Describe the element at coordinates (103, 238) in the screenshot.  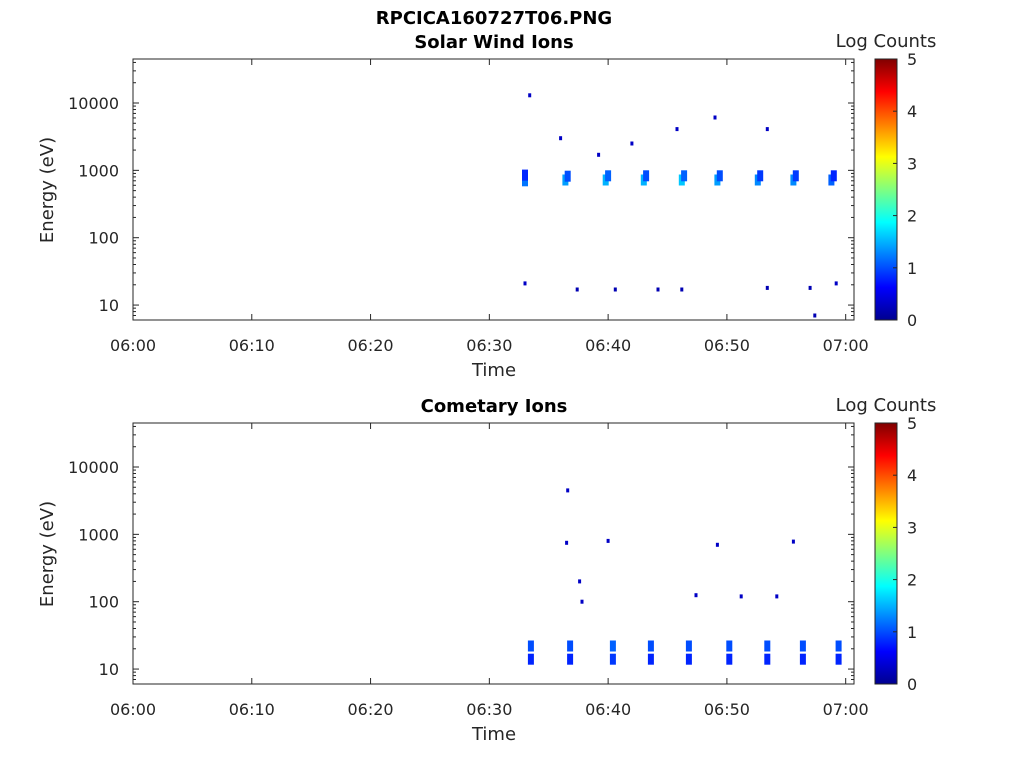
I see `y-tick-label: 100` at that location.